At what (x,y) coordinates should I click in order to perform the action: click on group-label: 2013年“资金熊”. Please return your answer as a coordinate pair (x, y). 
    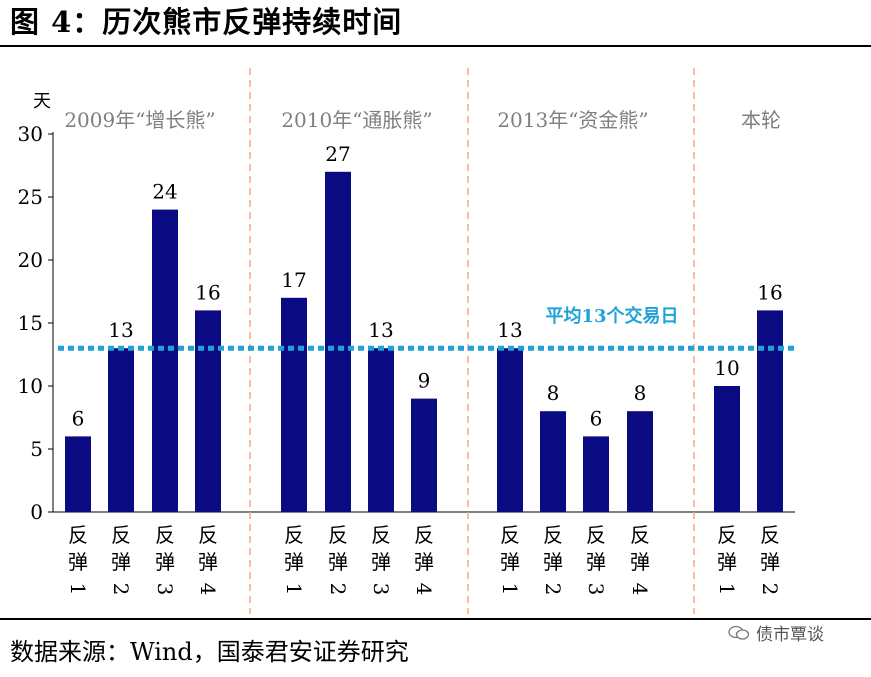
    Looking at the image, I should click on (572, 120).